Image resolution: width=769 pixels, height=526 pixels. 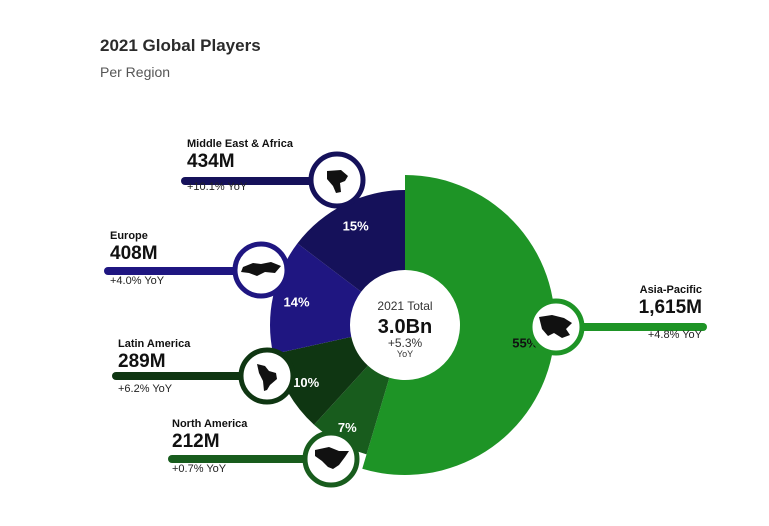 What do you see at coordinates (217, 187) in the screenshot?
I see `region-yoy: +10.1% YoY` at bounding box center [217, 187].